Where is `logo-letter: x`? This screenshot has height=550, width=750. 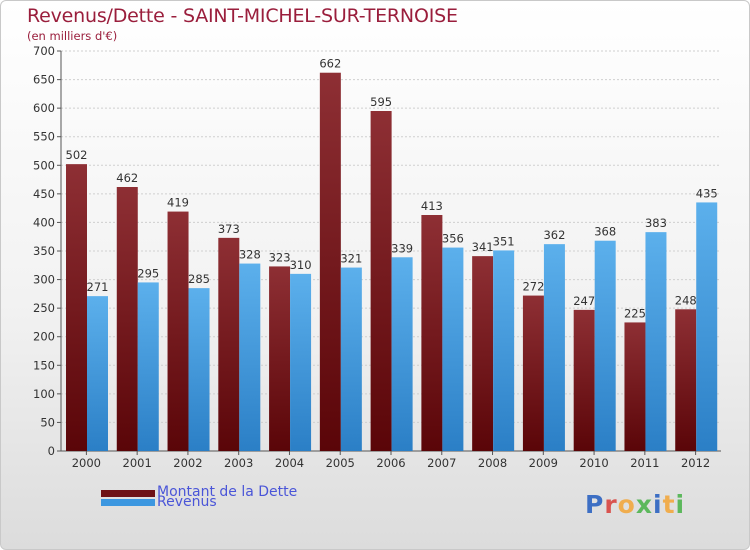 logo-letter: x is located at coordinates (644, 504).